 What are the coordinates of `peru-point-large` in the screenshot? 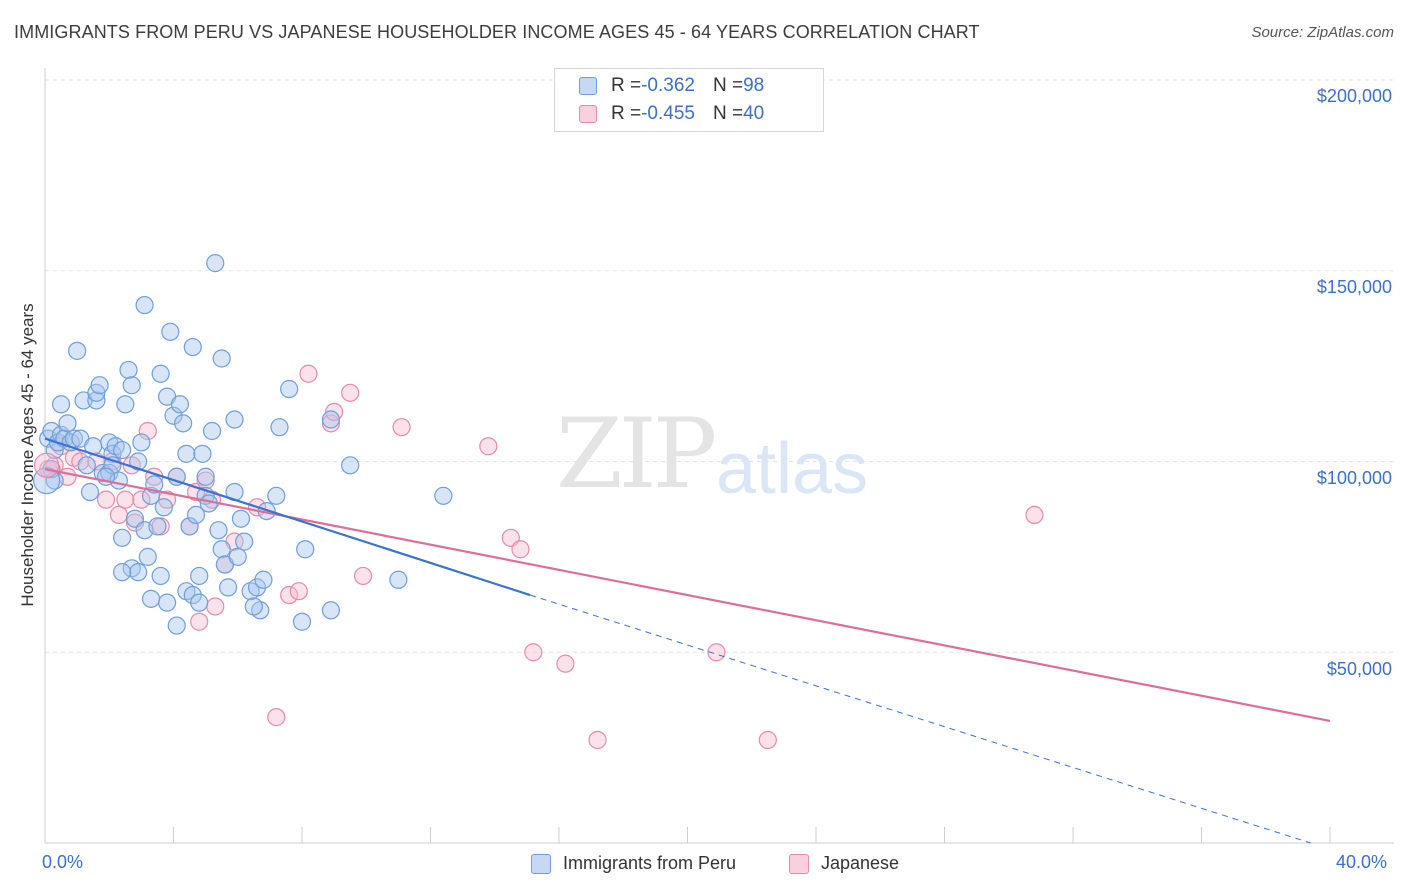 It's located at (47, 480).